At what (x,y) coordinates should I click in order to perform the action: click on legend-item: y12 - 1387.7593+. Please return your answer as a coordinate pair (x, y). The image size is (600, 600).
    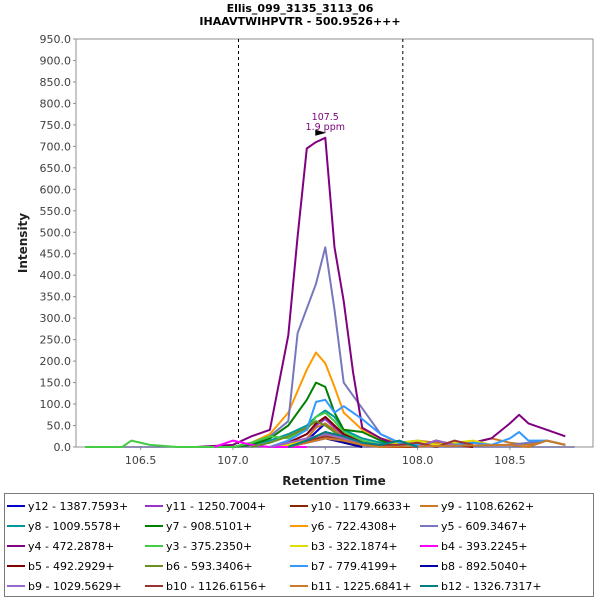
    Looking at the image, I should click on (67, 506).